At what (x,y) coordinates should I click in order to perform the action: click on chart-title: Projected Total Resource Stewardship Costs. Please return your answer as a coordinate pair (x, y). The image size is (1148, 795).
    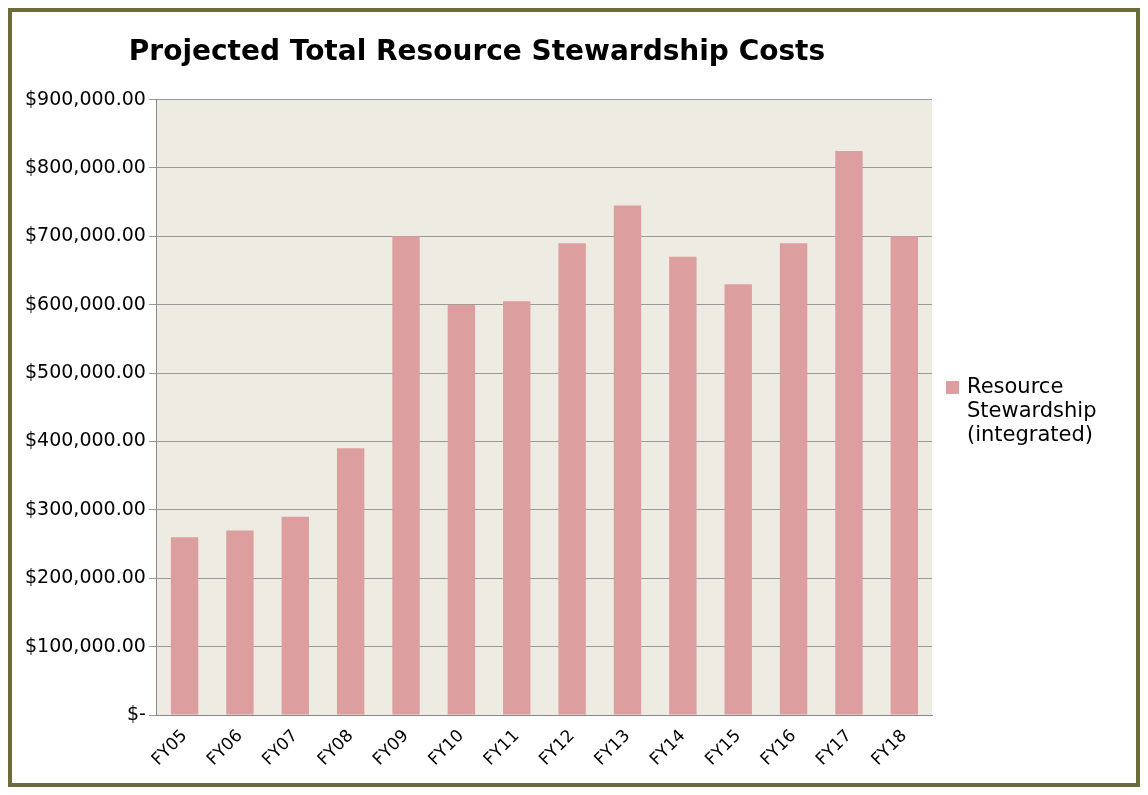
    Looking at the image, I should click on (477, 51).